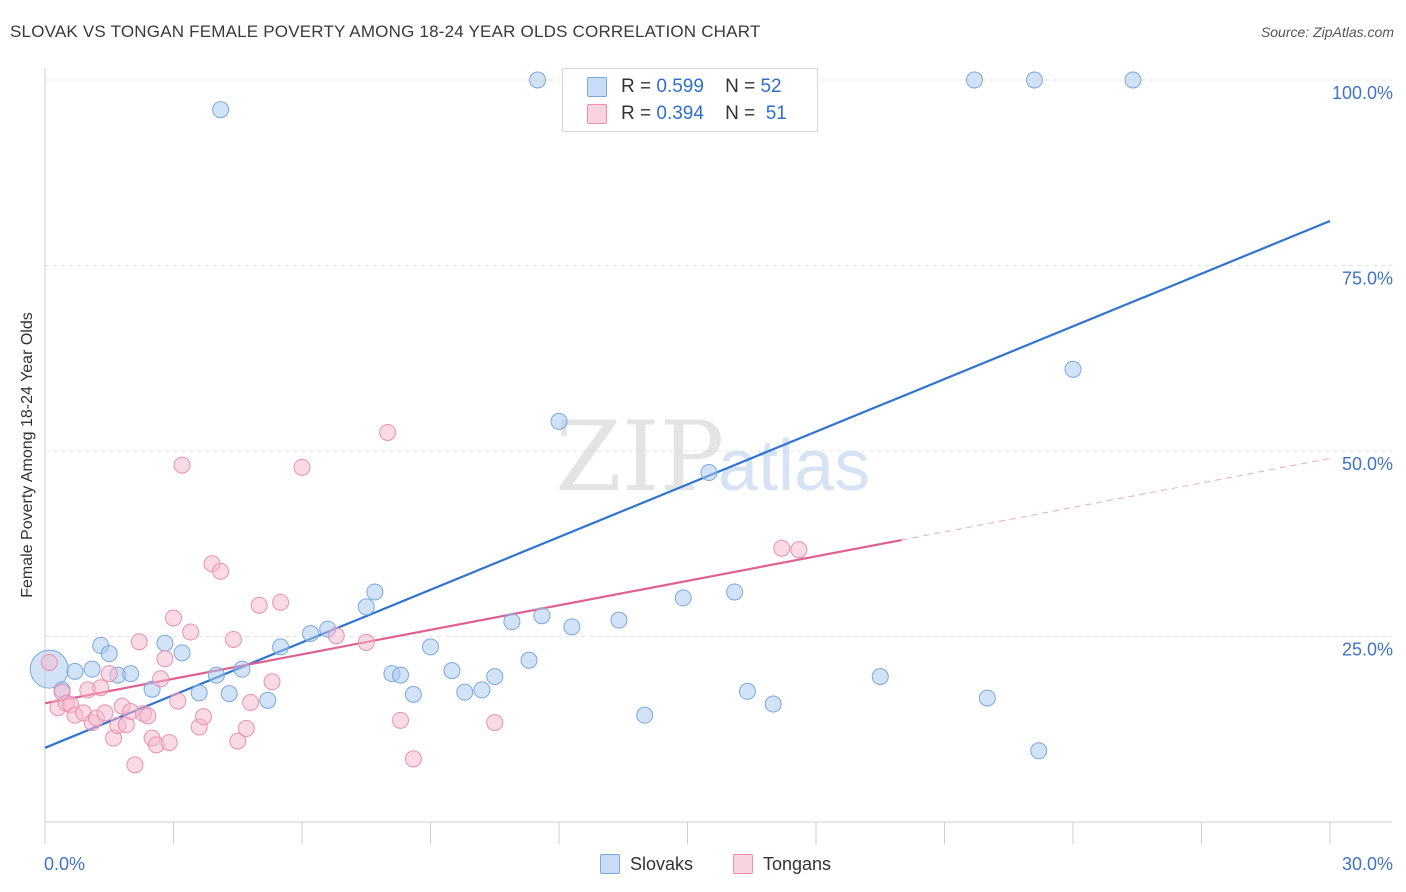 The width and height of the screenshot is (1406, 892). What do you see at coordinates (646, 864) in the screenshot?
I see `bottom-legend-slovaks: Slovaks` at bounding box center [646, 864].